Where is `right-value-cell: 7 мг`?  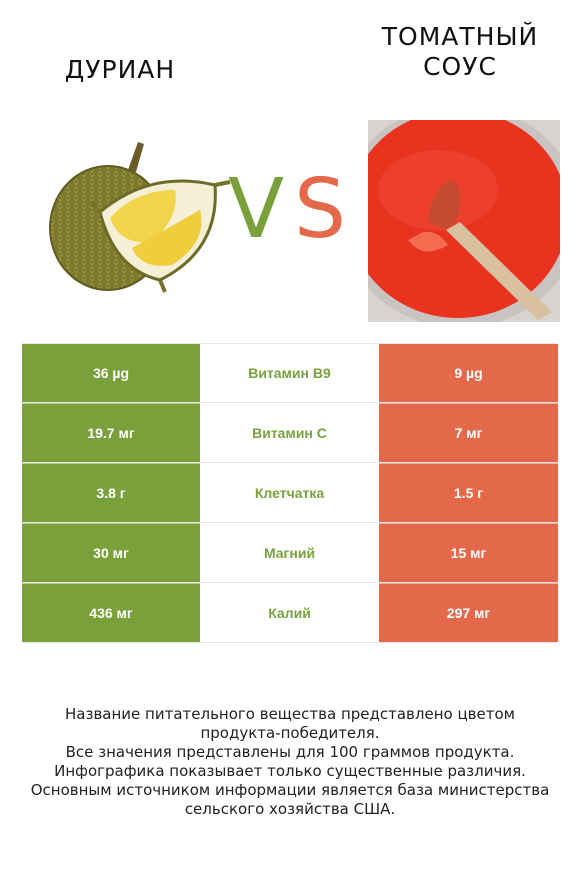 right-value-cell: 7 мг is located at coordinates (468, 432).